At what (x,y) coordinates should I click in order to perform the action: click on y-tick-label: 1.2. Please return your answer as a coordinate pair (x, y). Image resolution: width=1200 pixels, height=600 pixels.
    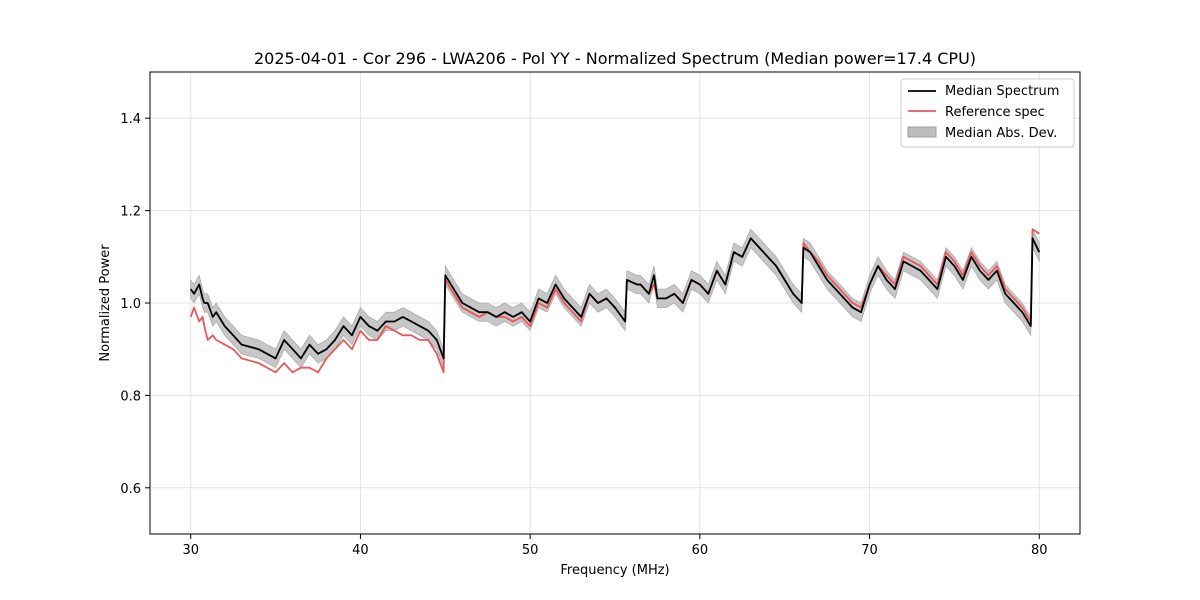
    Looking at the image, I should click on (130, 212).